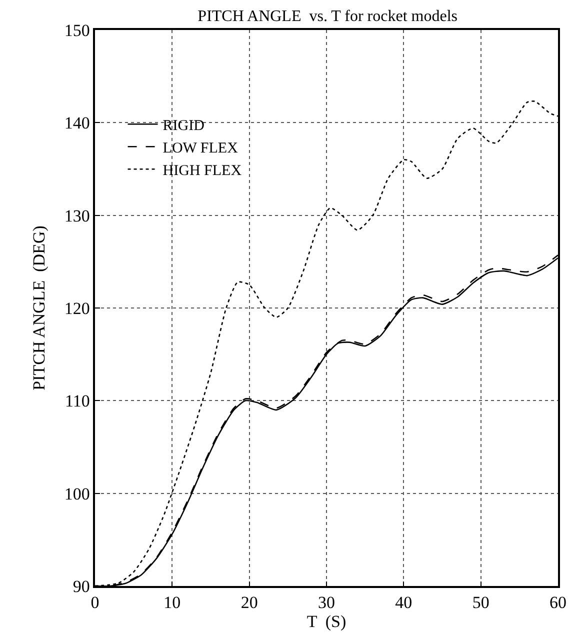 Image resolution: width=585 pixels, height=641 pixels. What do you see at coordinates (77, 123) in the screenshot?
I see `y-tick-label: 140` at bounding box center [77, 123].